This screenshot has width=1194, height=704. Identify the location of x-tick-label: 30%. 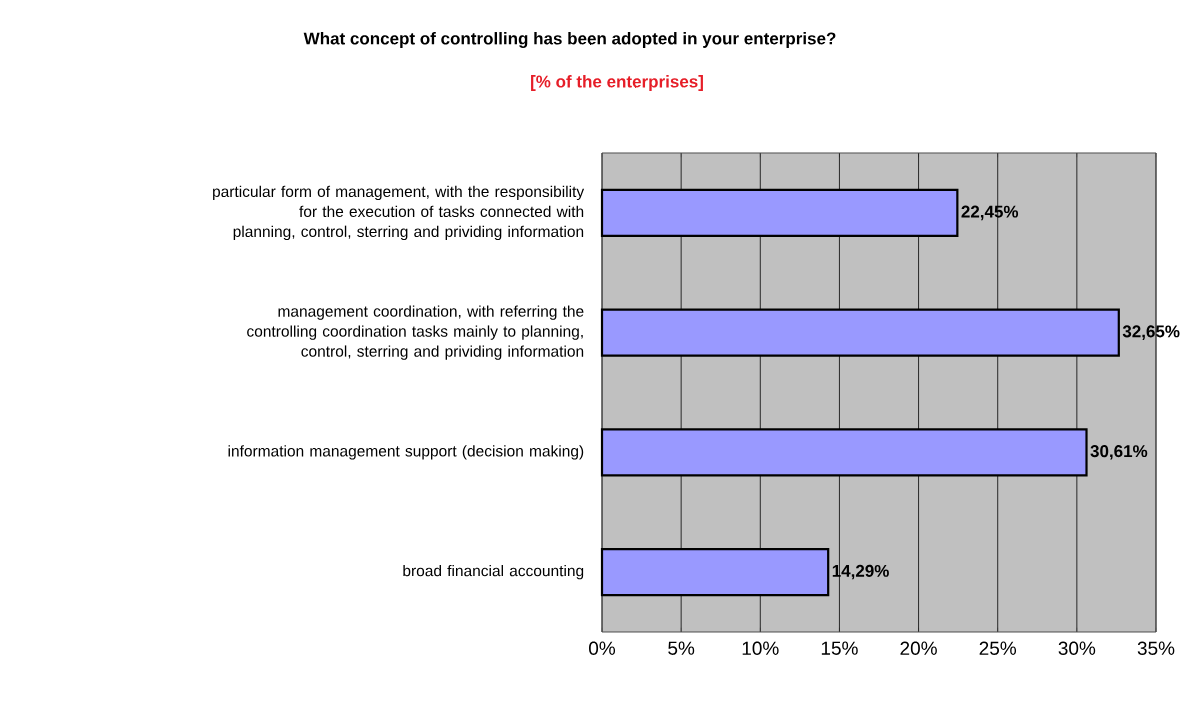
(1077, 648).